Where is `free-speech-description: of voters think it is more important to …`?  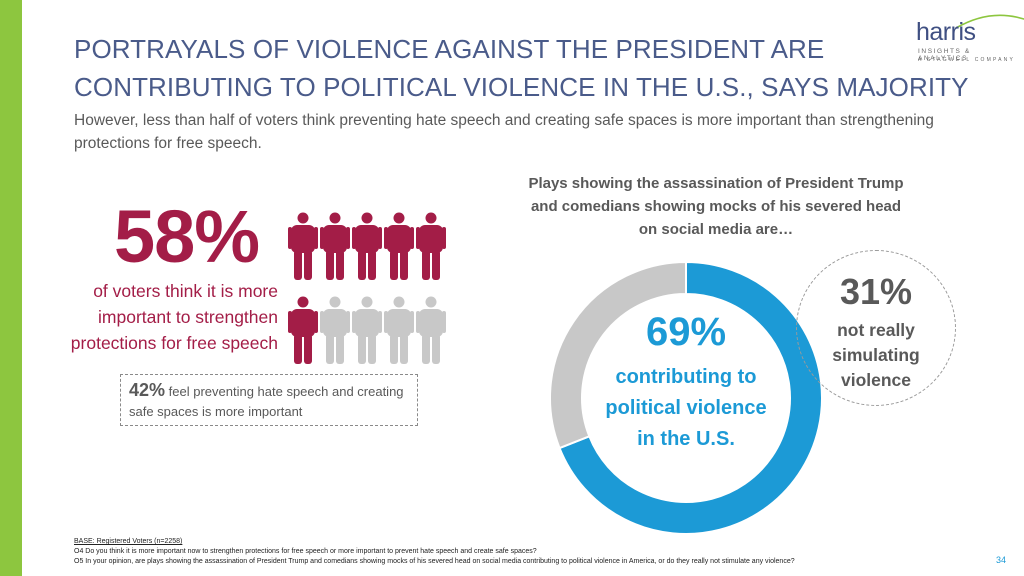
free-speech-description: of voters think it is more important to … is located at coordinates (174, 317).